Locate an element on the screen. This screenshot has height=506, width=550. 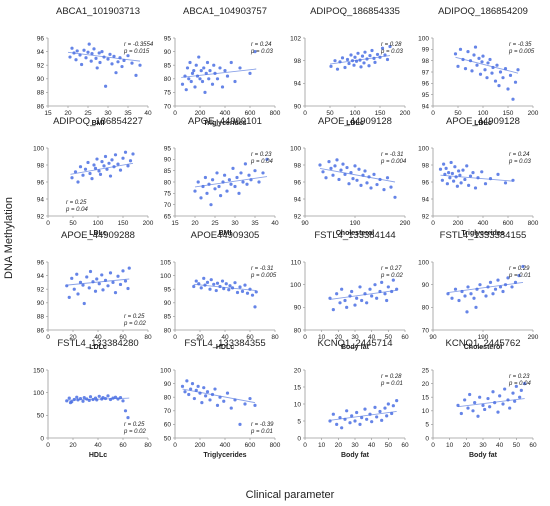
y-tick-label: 95 is located at coordinates (168, 38).